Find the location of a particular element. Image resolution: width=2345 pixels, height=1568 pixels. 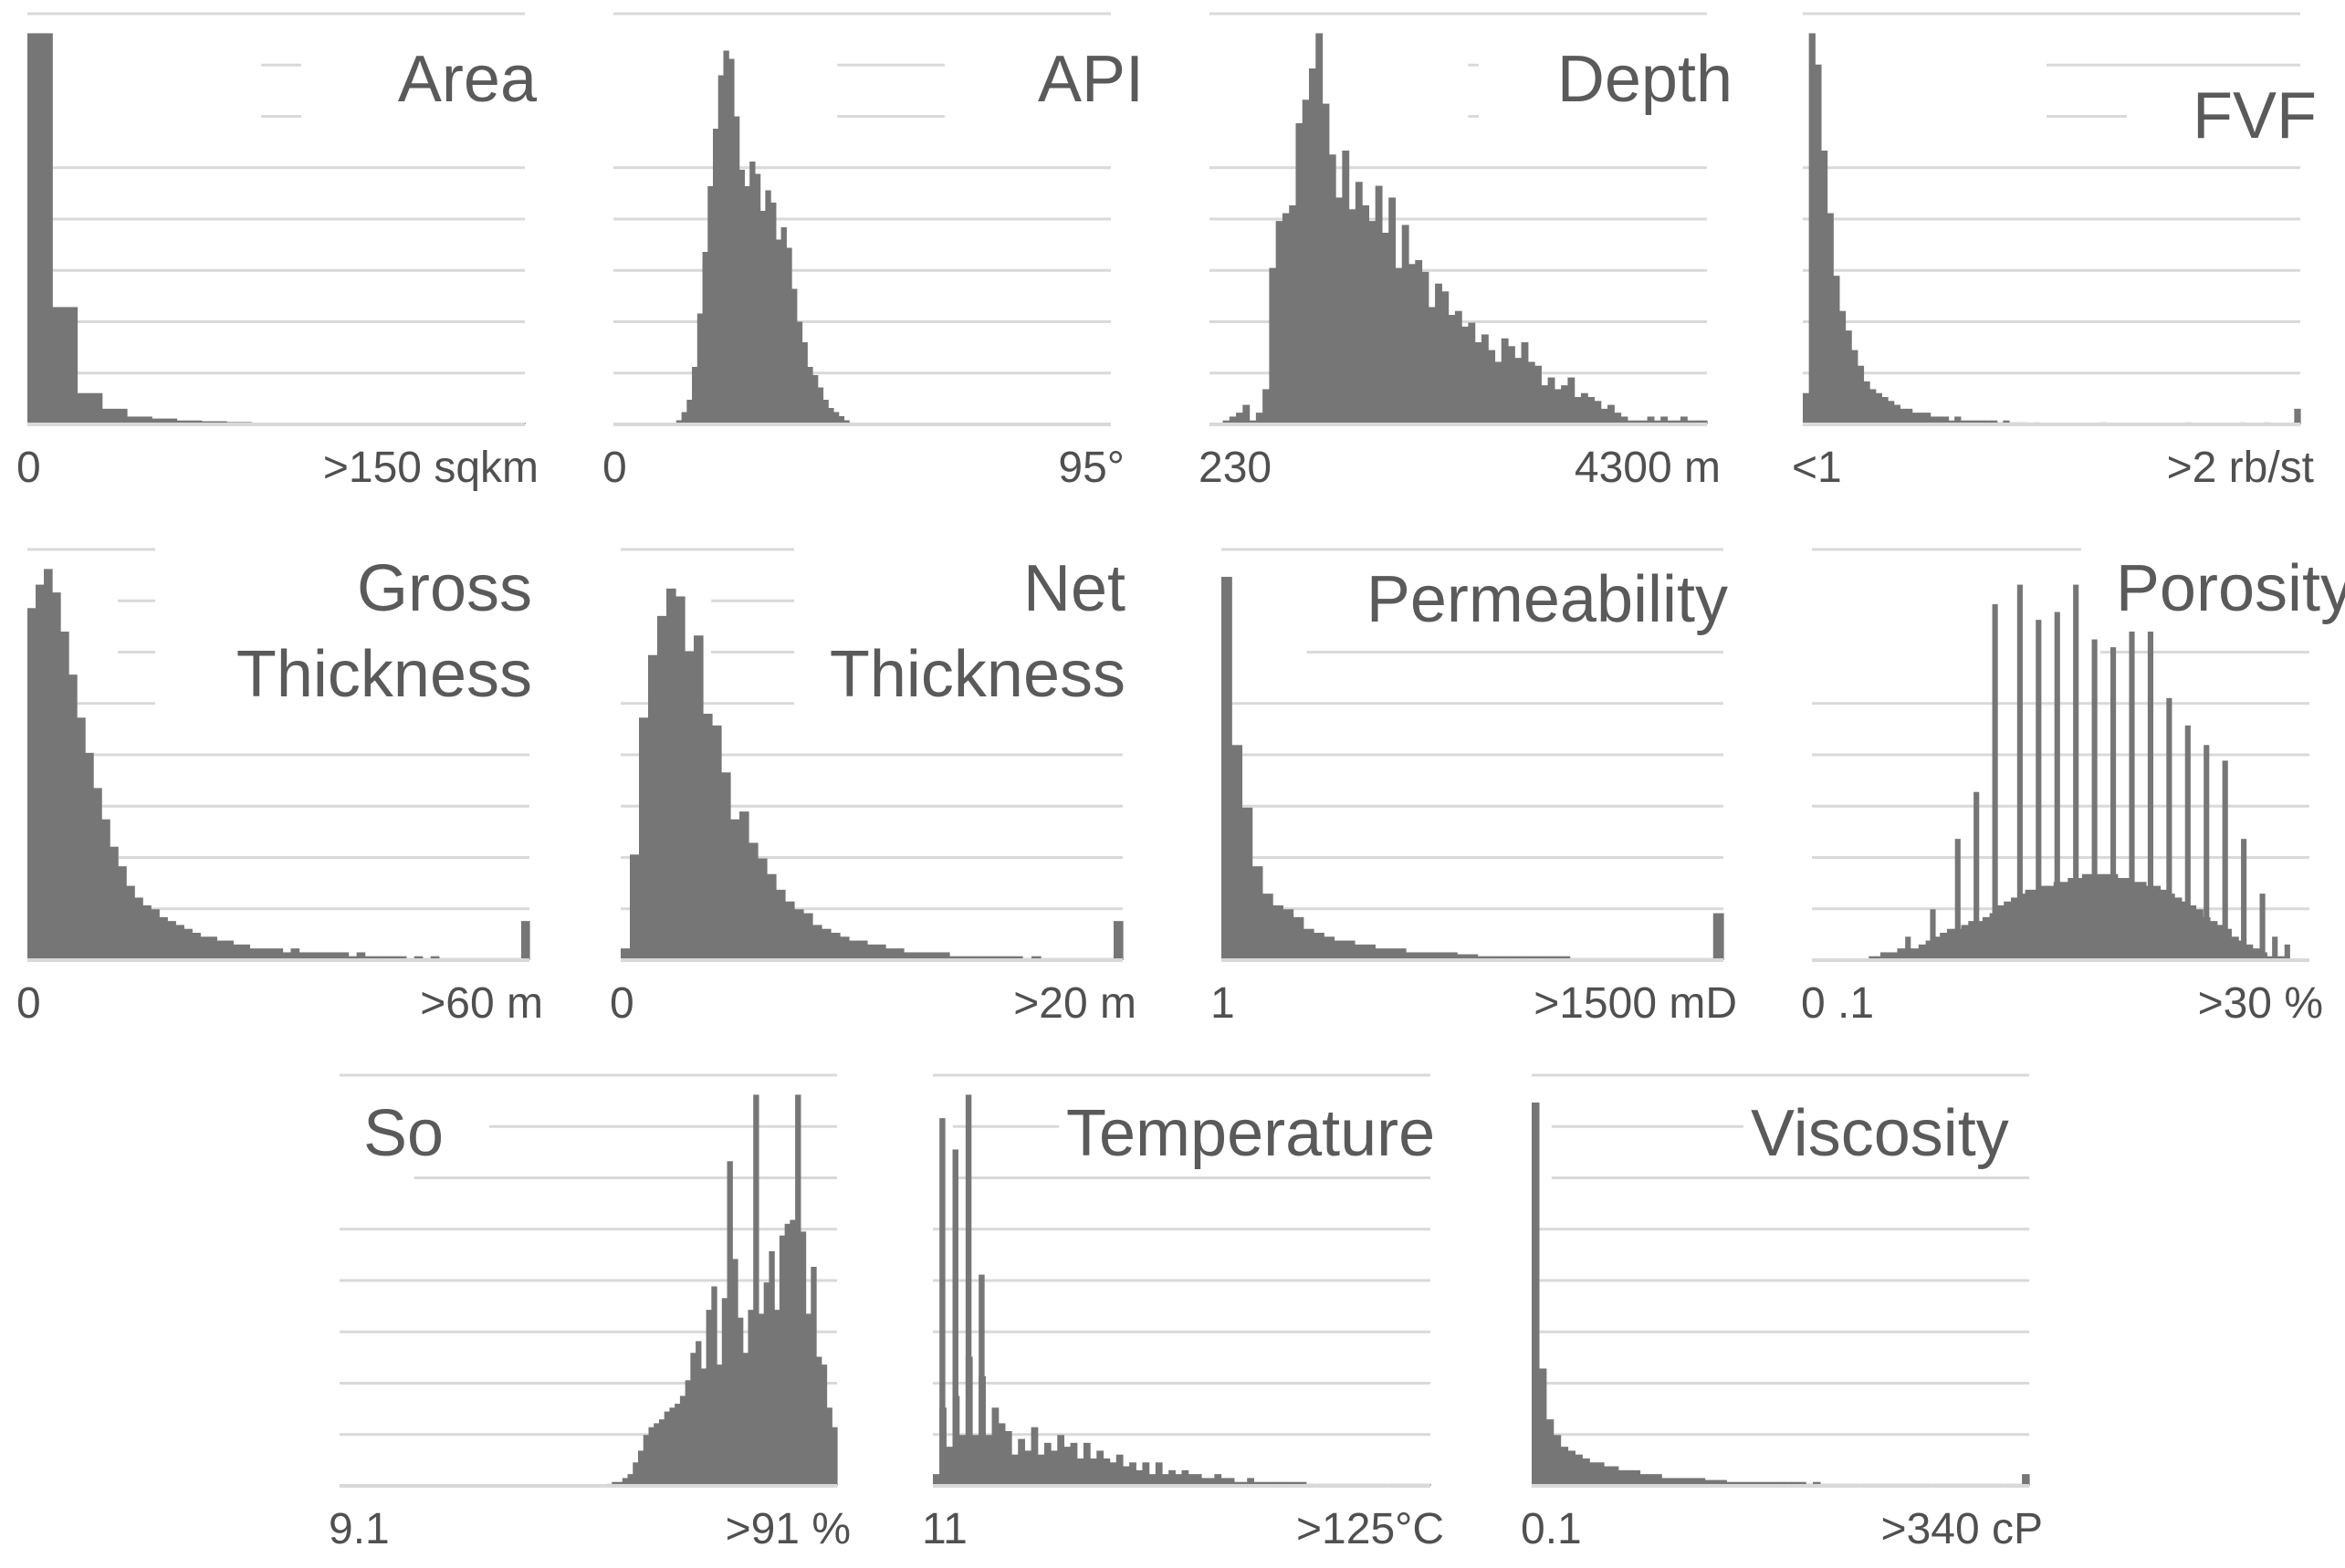

histogram-panel-porosity: 0 .1 >30 % is located at coordinates (2062, 795).